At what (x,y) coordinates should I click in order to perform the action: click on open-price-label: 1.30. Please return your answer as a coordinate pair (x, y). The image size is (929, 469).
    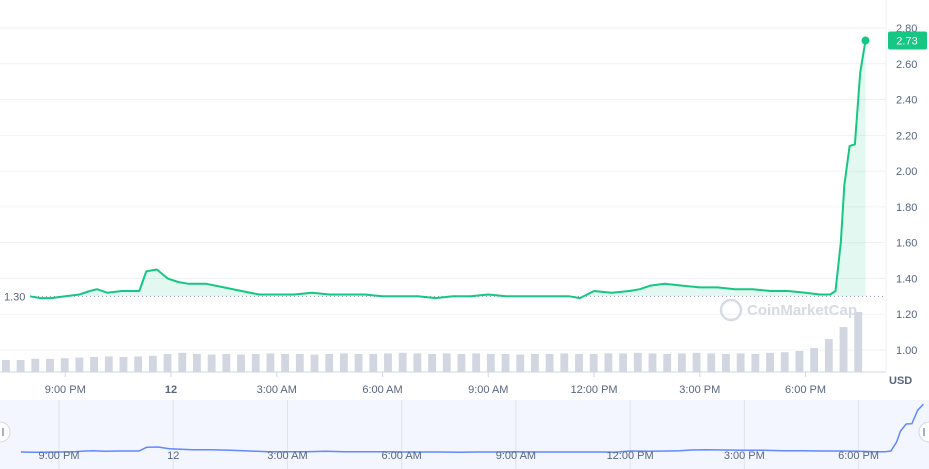
    Looking at the image, I should click on (14, 297).